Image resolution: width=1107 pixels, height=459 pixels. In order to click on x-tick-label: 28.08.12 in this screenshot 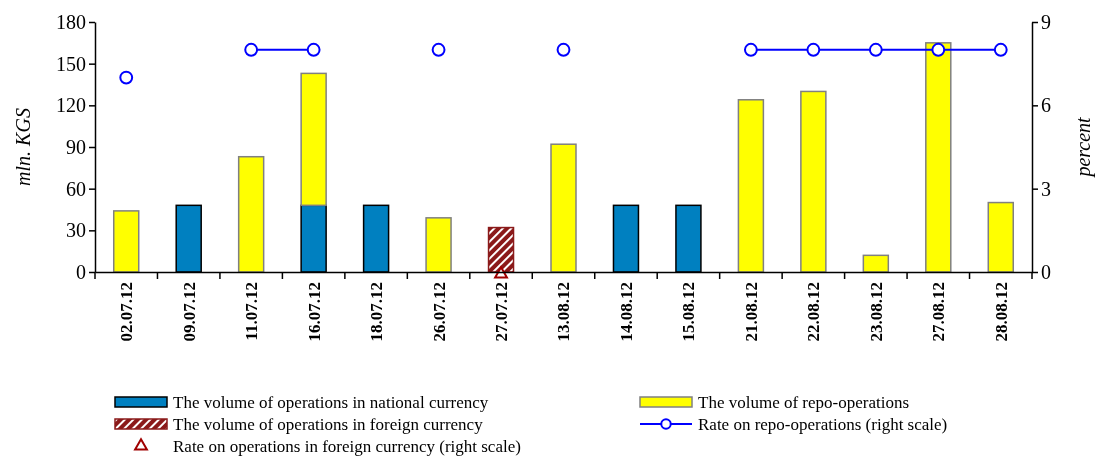, I will do `click(1001, 312)`.